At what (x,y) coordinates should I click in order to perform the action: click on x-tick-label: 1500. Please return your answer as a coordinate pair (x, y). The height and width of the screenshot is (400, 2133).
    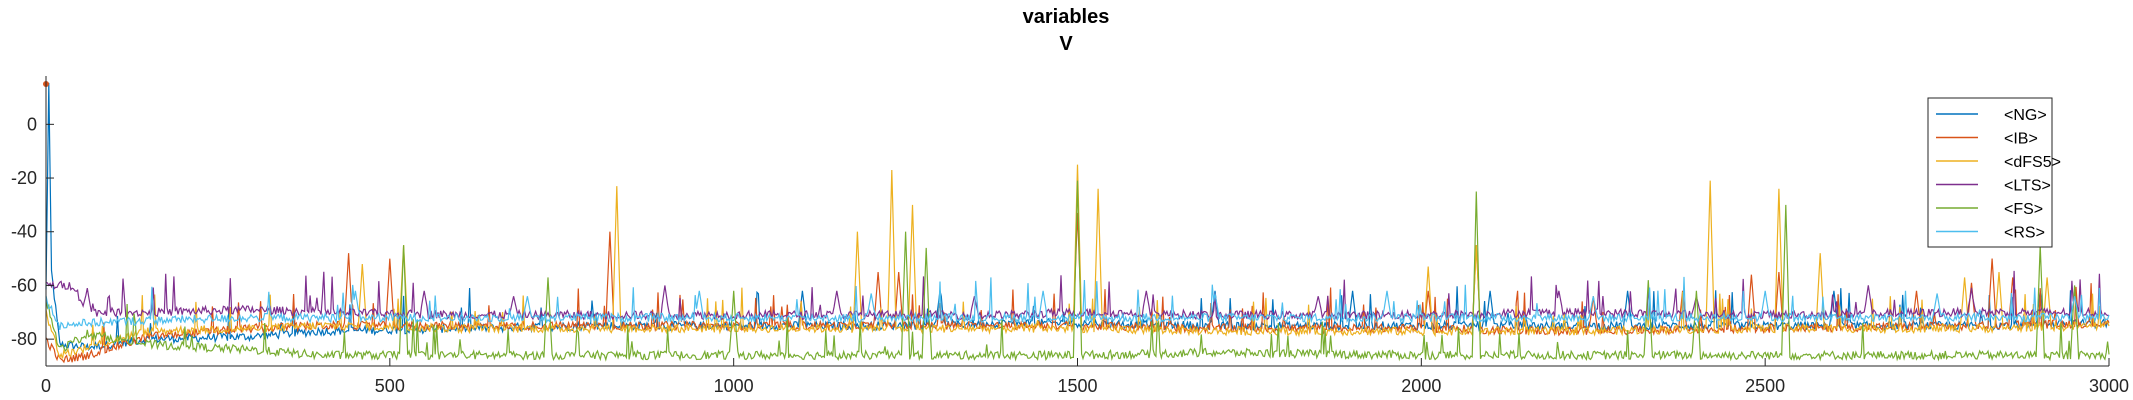
    Looking at the image, I should click on (1077, 386).